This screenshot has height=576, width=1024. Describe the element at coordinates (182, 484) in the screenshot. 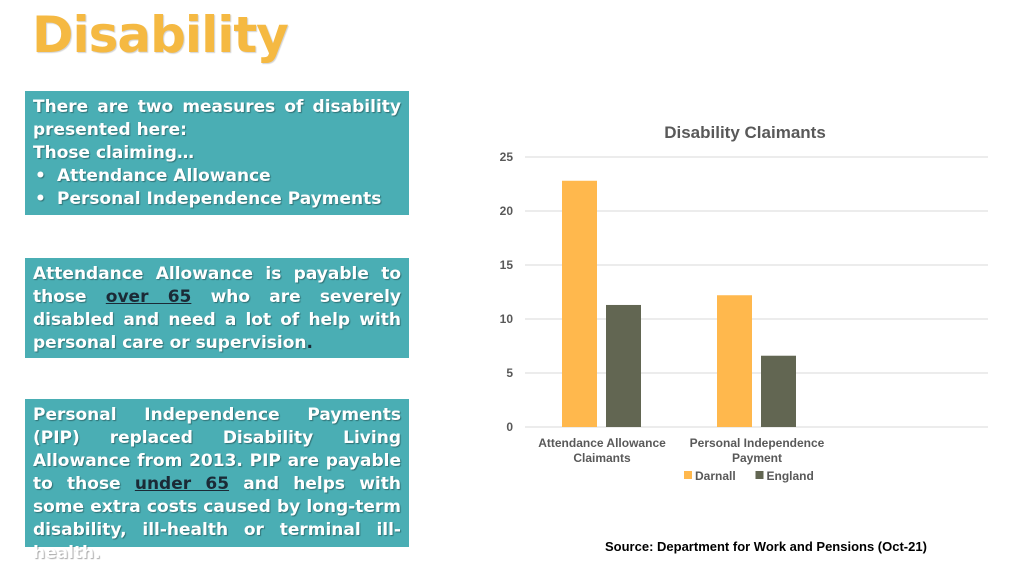

I see `under-65-highlight: under 65` at that location.